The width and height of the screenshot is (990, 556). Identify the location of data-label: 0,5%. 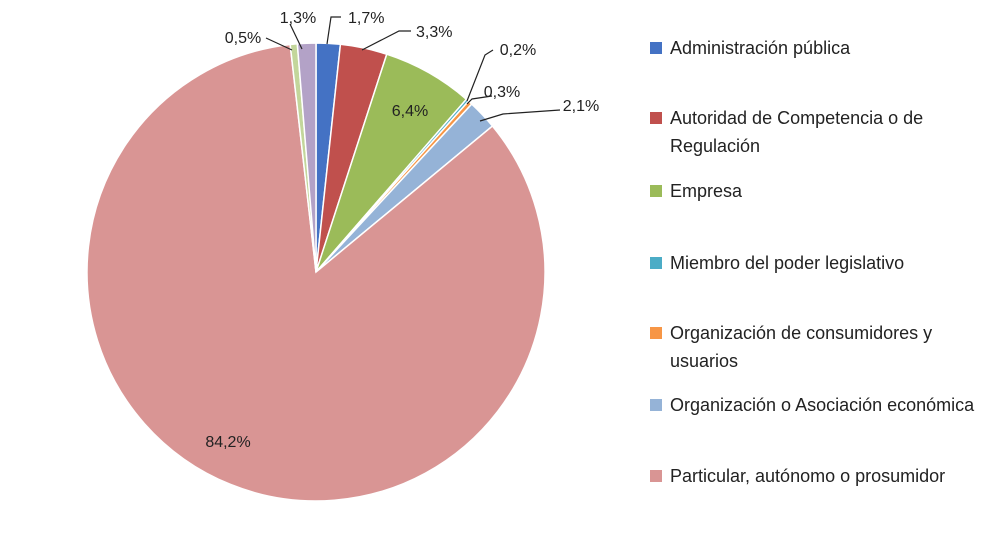
(243, 38).